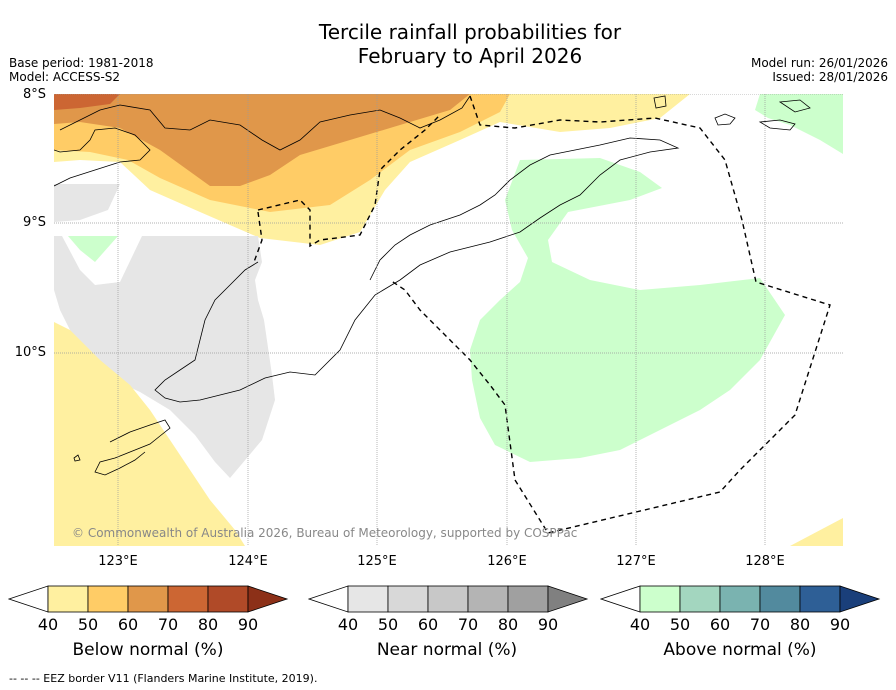 The width and height of the screenshot is (896, 690). Describe the element at coordinates (118, 561) in the screenshot. I see `lon-label-123e: 123°E` at that location.